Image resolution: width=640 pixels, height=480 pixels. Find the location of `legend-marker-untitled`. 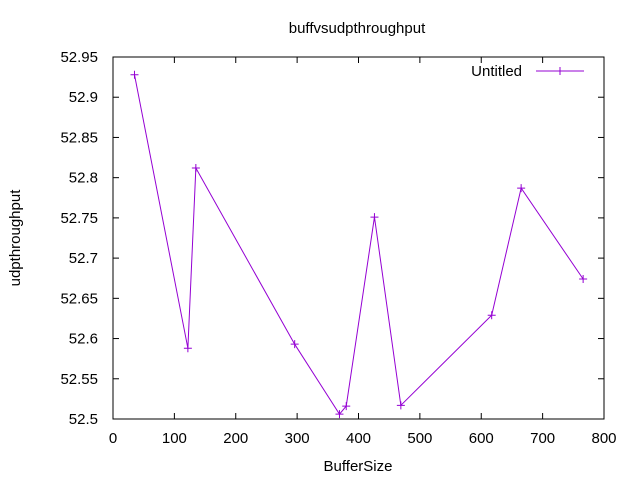

legend-marker-untitled is located at coordinates (560, 71).